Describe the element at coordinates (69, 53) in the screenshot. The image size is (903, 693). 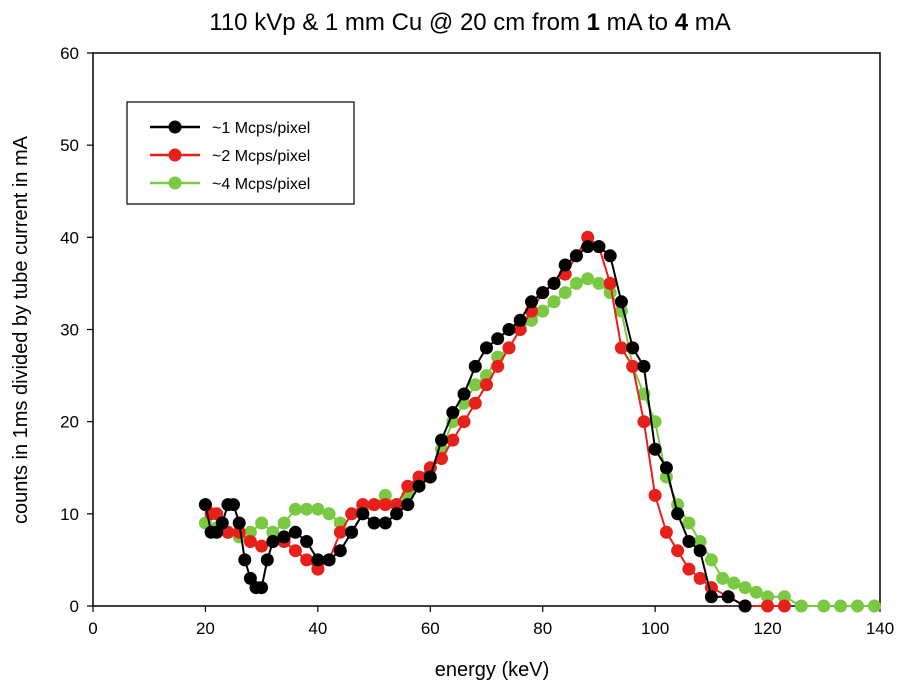
I see `y-tick-label: 60` at that location.